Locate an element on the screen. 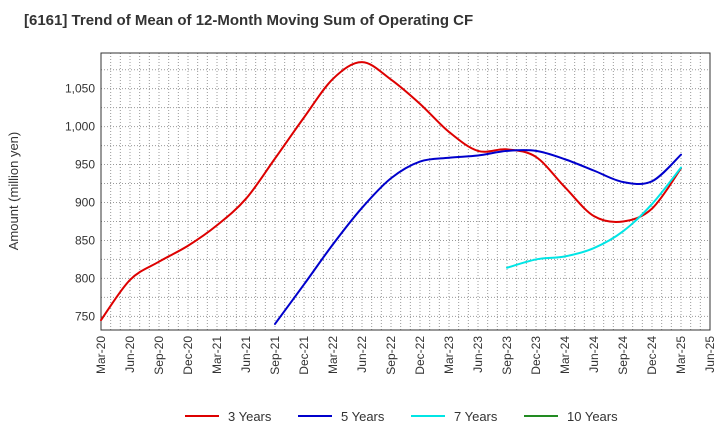 The width and height of the screenshot is (720, 440). legend-label: 10 Years is located at coordinates (592, 416).